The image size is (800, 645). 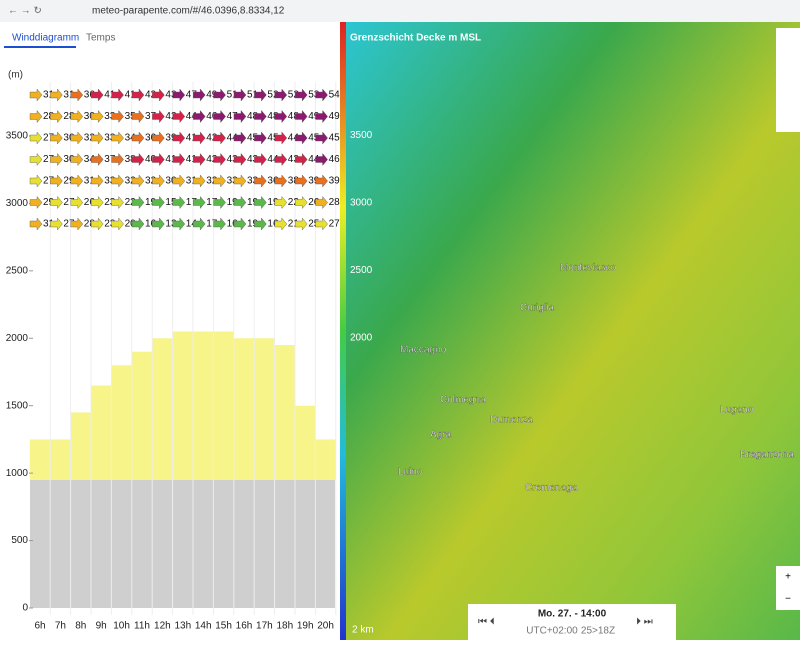 What do you see at coordinates (49, 202) in the screenshot?
I see `wind-speed: 29` at bounding box center [49, 202].